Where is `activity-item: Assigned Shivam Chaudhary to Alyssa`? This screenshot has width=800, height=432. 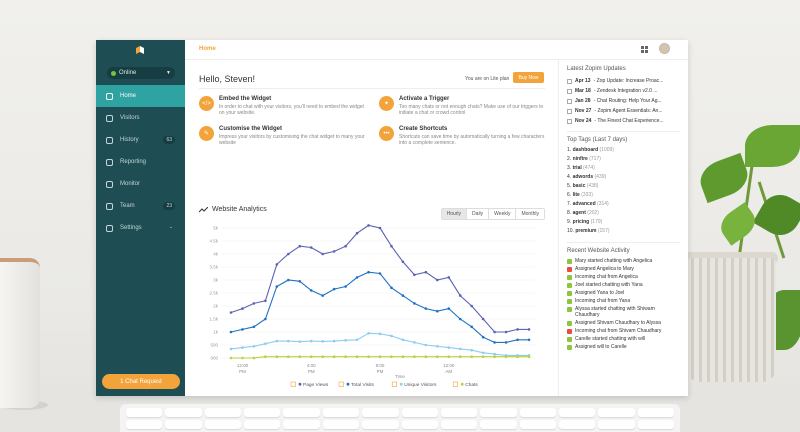
activity-item: Assigned Shivam Chaudhary to Alyssa is located at coordinates (623, 323).